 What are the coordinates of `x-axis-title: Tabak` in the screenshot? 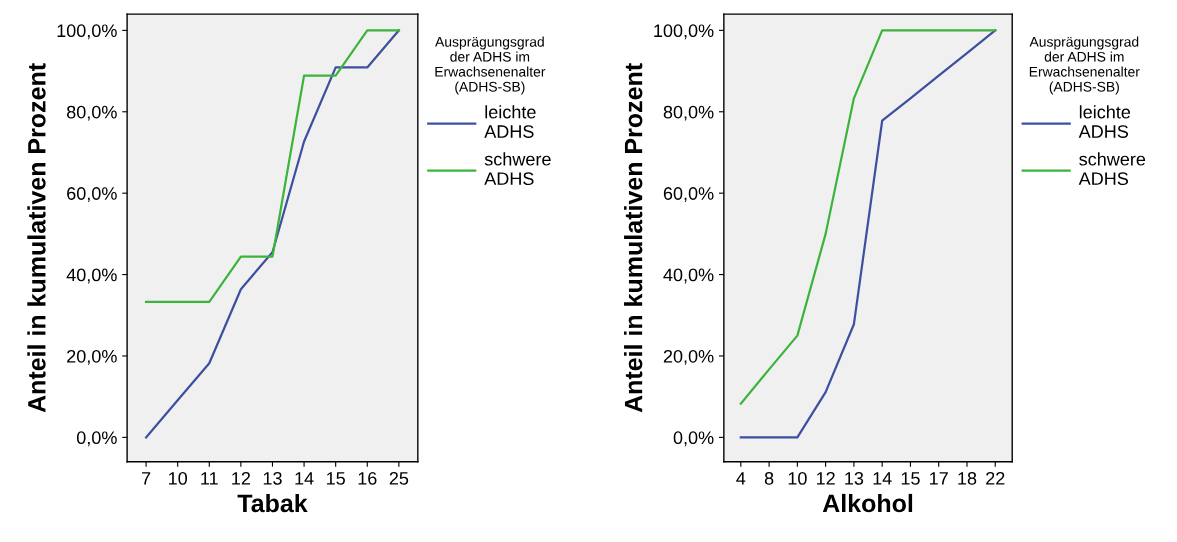 It's located at (272, 503).